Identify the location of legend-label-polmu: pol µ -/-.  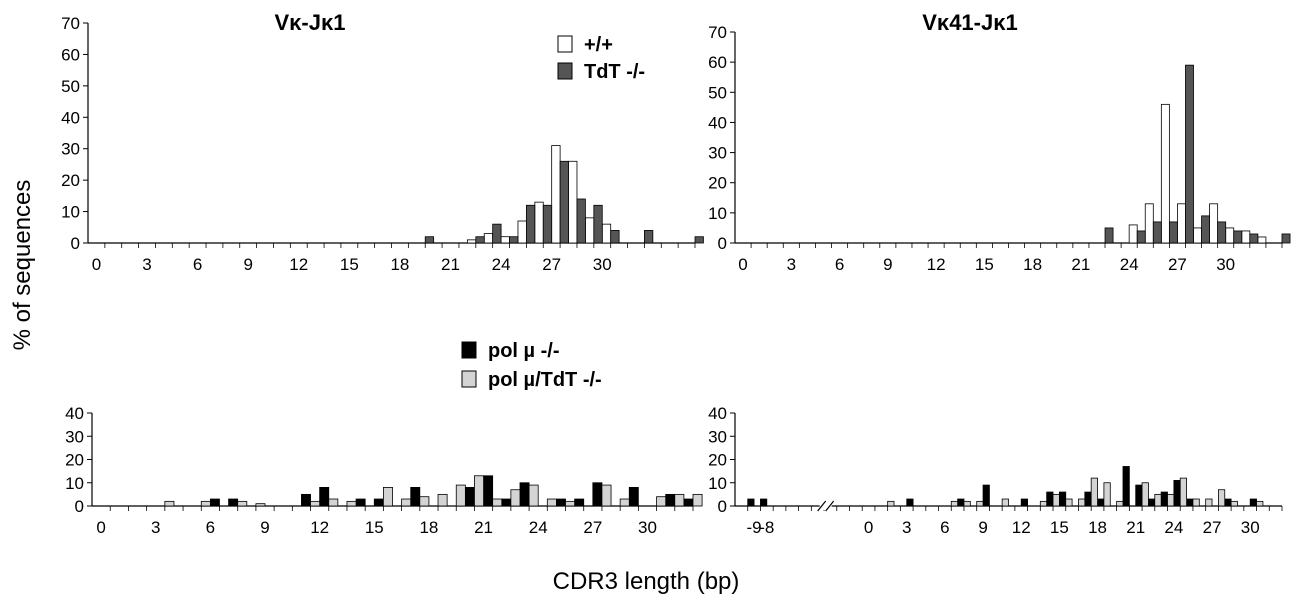
(524, 351).